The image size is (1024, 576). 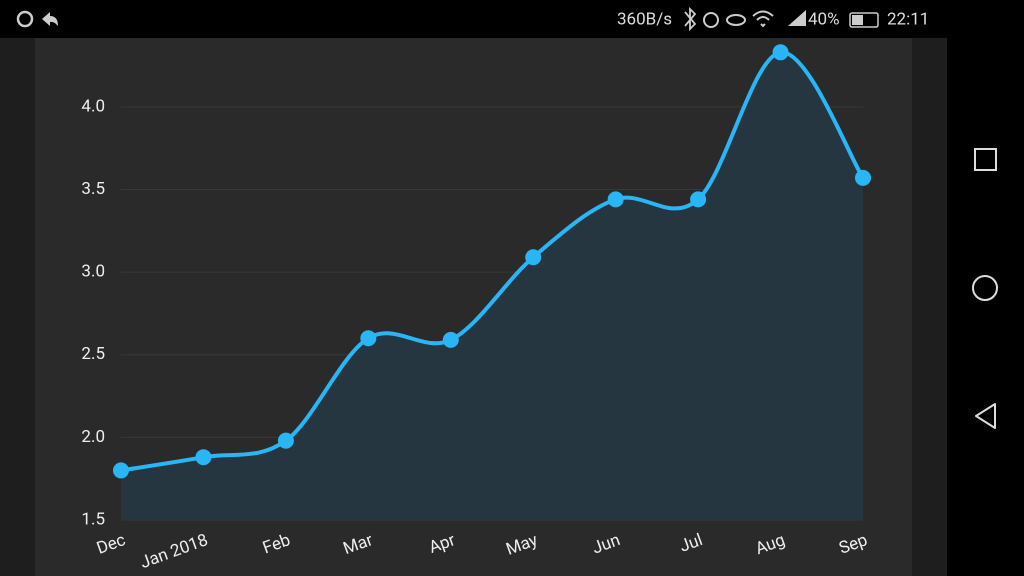 What do you see at coordinates (908, 19) in the screenshot?
I see `clock: 22:11` at bounding box center [908, 19].